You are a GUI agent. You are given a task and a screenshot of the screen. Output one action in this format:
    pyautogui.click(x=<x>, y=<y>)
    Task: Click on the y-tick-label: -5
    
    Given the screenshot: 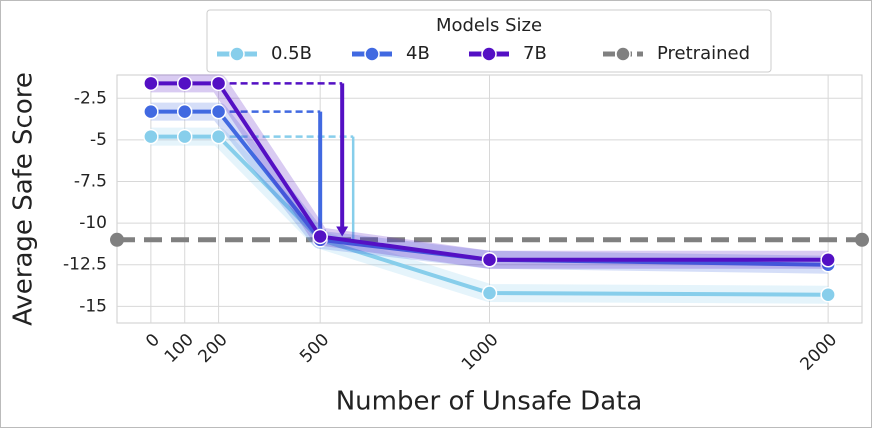 What is the action you would take?
    pyautogui.click(x=98, y=140)
    